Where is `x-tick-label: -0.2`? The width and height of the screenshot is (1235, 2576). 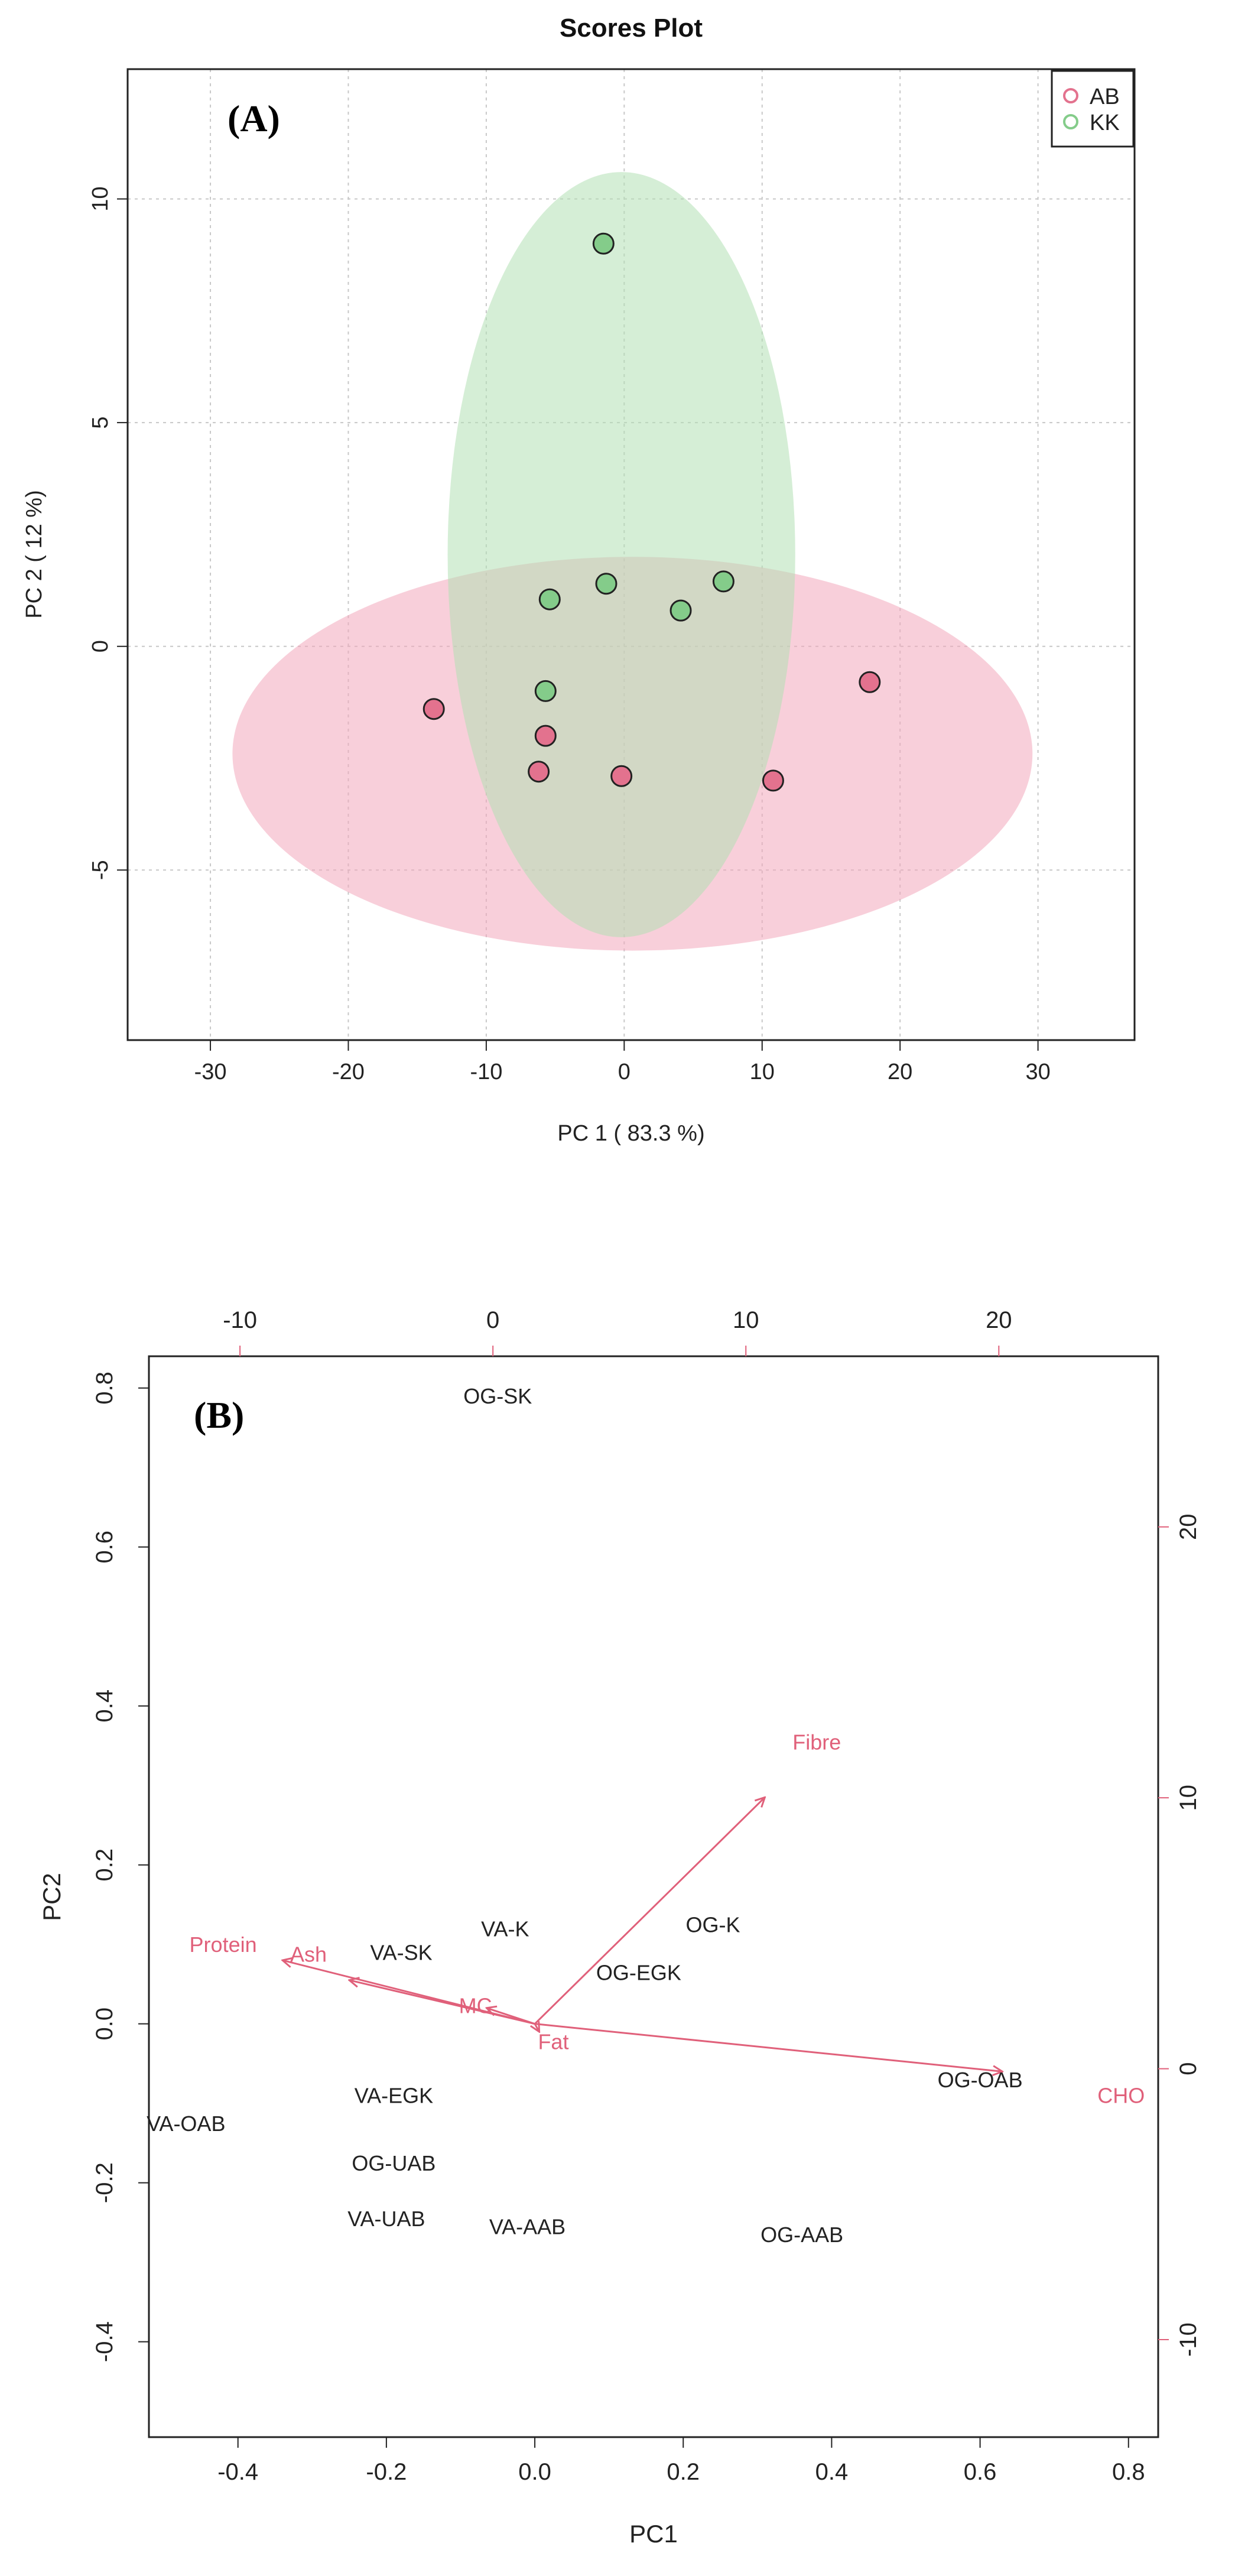 x-tick-label: -0.2 is located at coordinates (387, 2472).